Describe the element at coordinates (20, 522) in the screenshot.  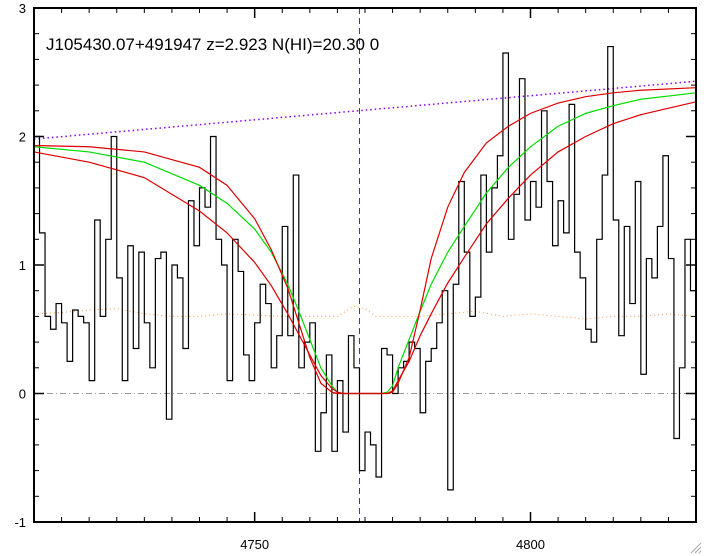
I see `y-tick-label: -1` at that location.